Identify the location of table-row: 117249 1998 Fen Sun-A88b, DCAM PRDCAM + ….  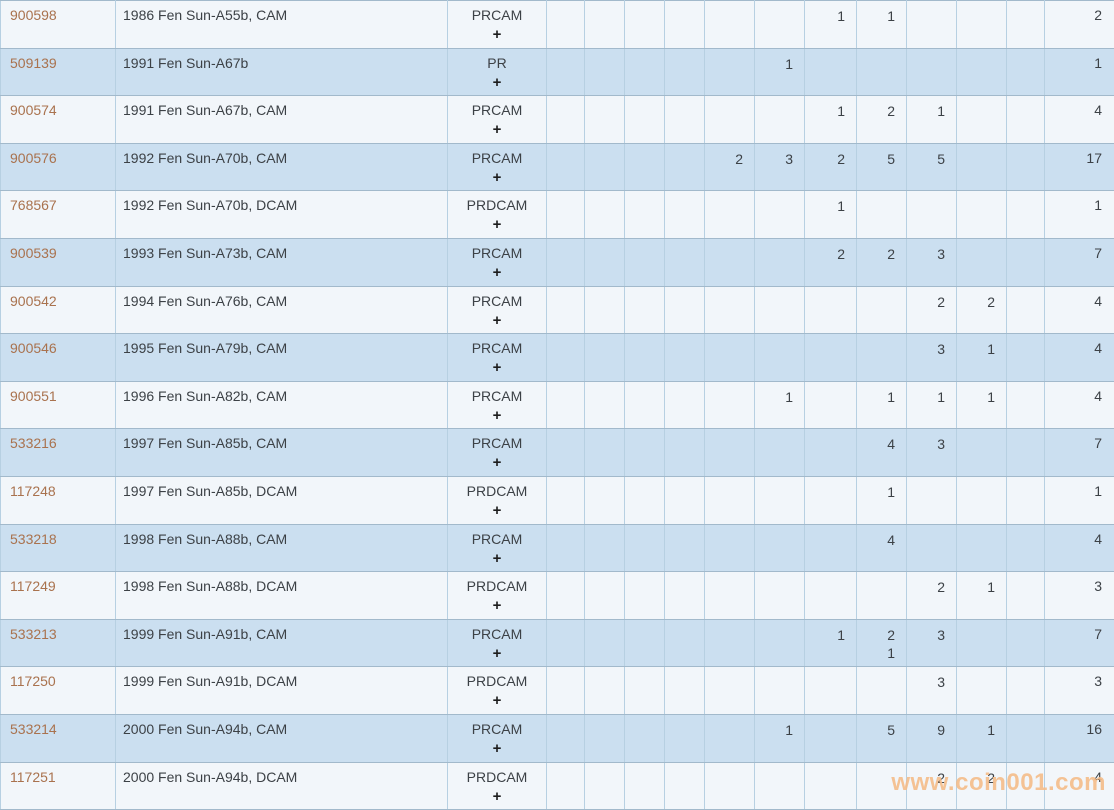
(557, 596).